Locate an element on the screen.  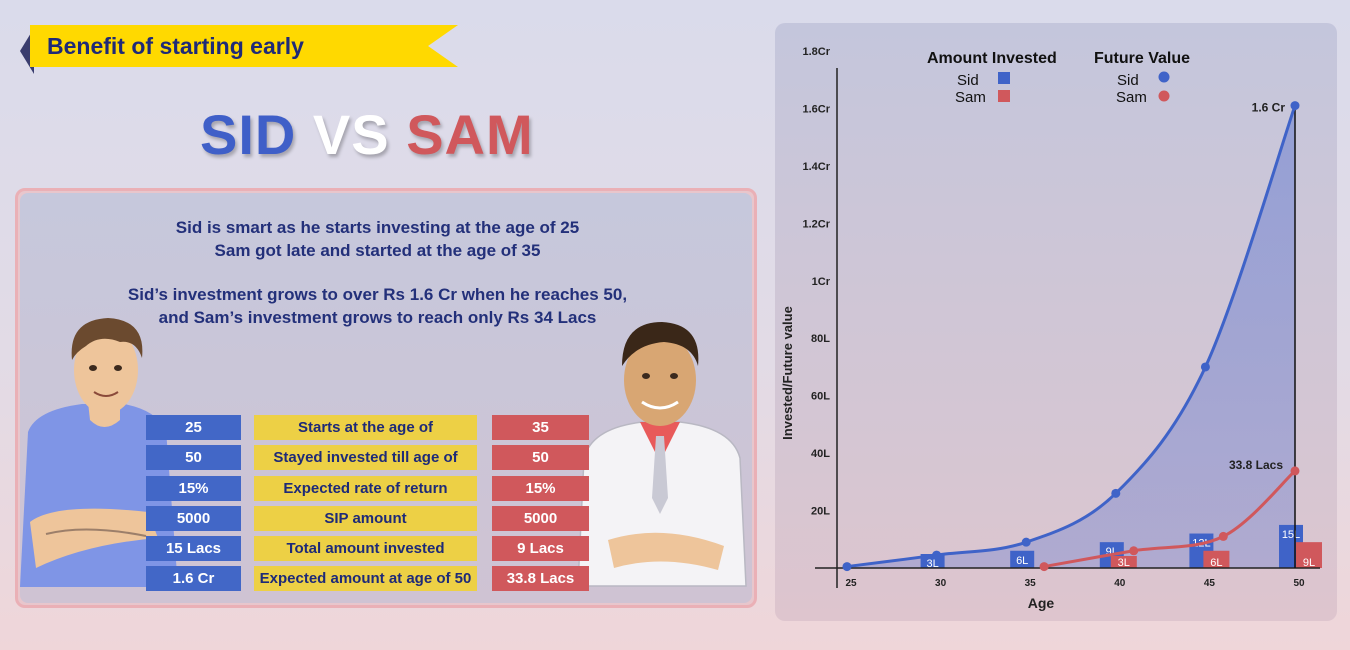
legend-future-sam-dot is located at coordinates (1164, 96).